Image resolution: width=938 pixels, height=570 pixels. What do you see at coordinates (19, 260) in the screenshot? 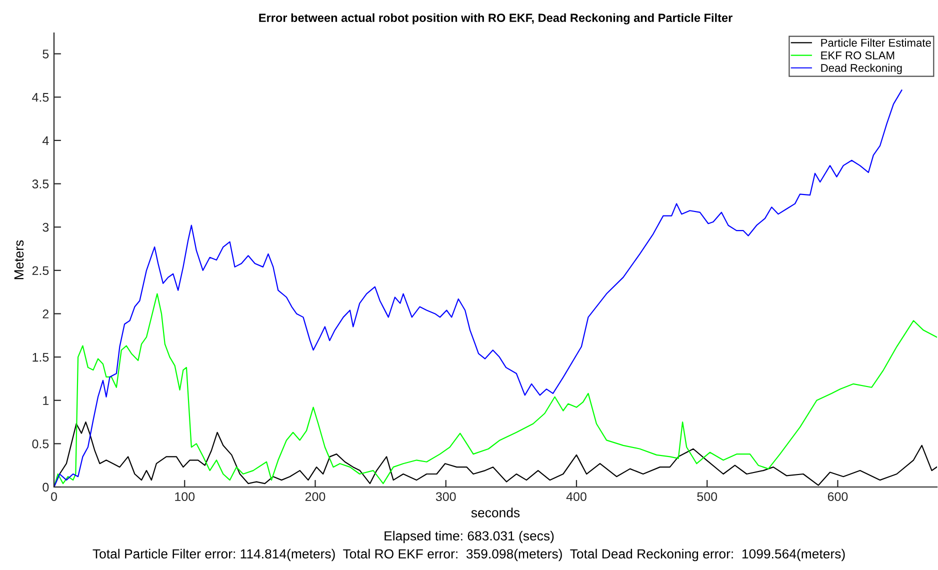
I see `y-axis-title: Meters` at bounding box center [19, 260].